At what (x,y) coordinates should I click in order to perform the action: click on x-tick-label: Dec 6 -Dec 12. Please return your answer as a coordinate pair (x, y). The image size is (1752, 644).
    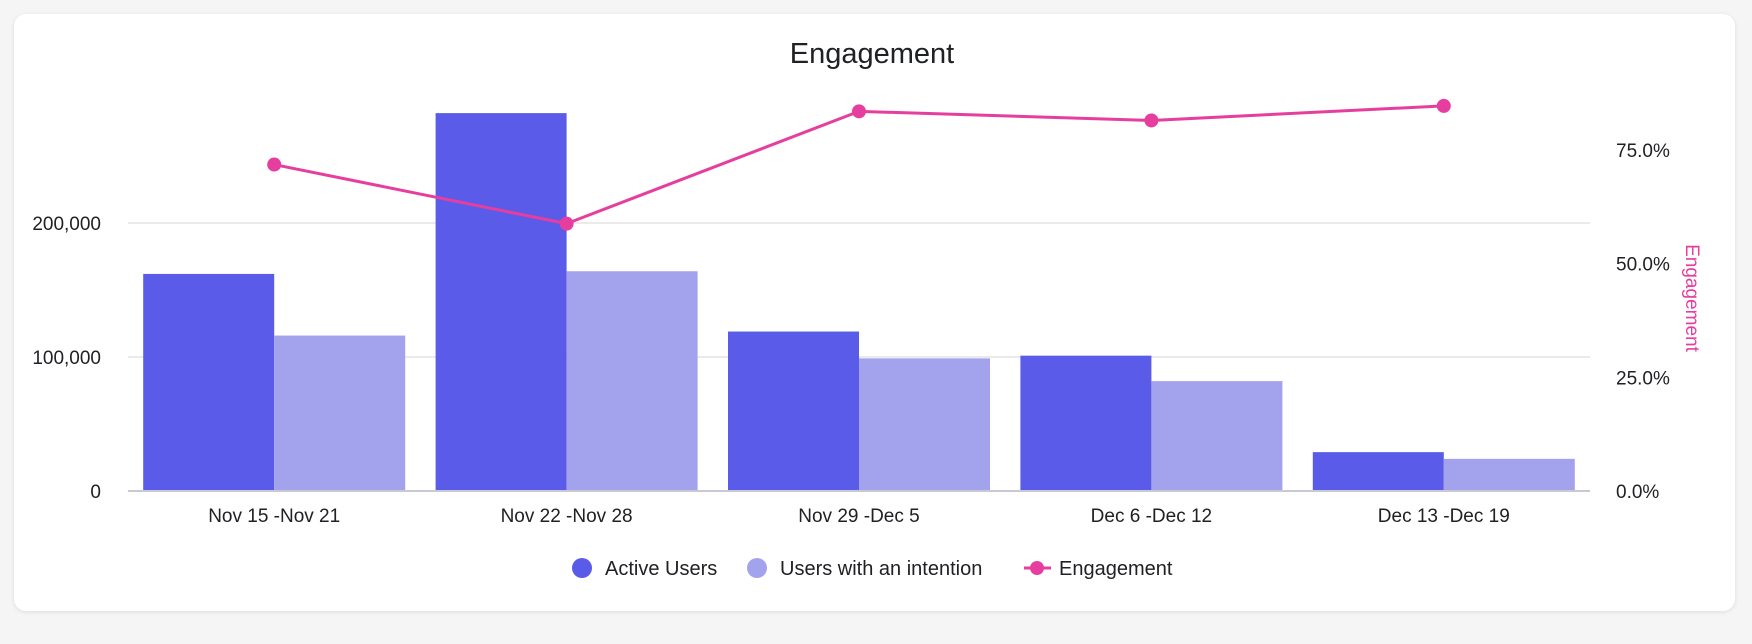
    Looking at the image, I should click on (1151, 516).